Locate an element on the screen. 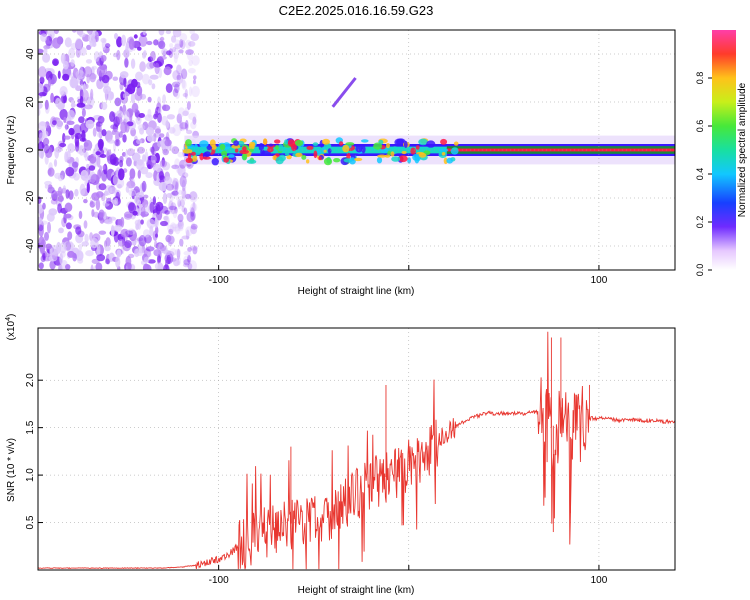 This screenshot has height=600, width=750. y-tick-label: 20 is located at coordinates (30, 102).